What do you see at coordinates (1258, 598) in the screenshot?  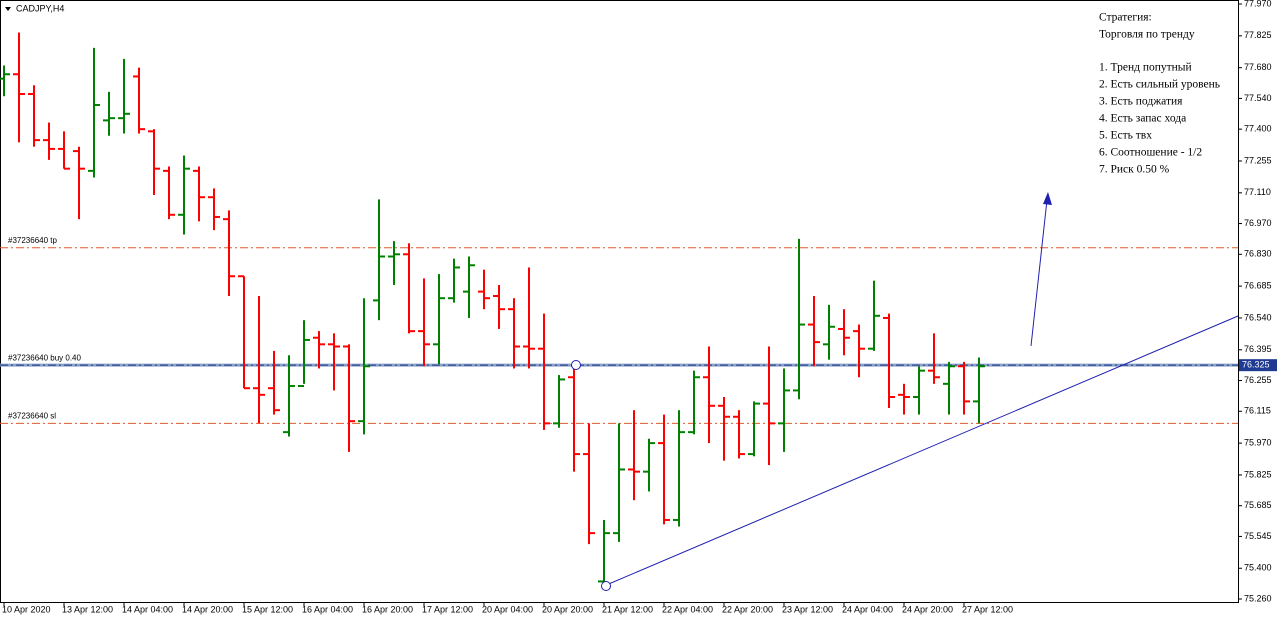 I see `y-tick-label: 75.260` at bounding box center [1258, 598].